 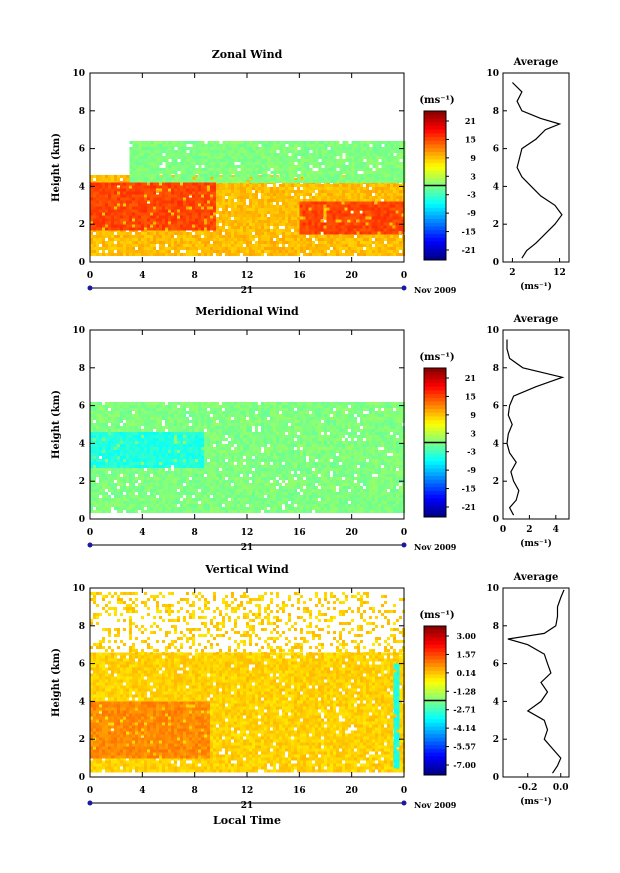 I want to click on average-x-tick-label: 12, so click(x=559, y=273).